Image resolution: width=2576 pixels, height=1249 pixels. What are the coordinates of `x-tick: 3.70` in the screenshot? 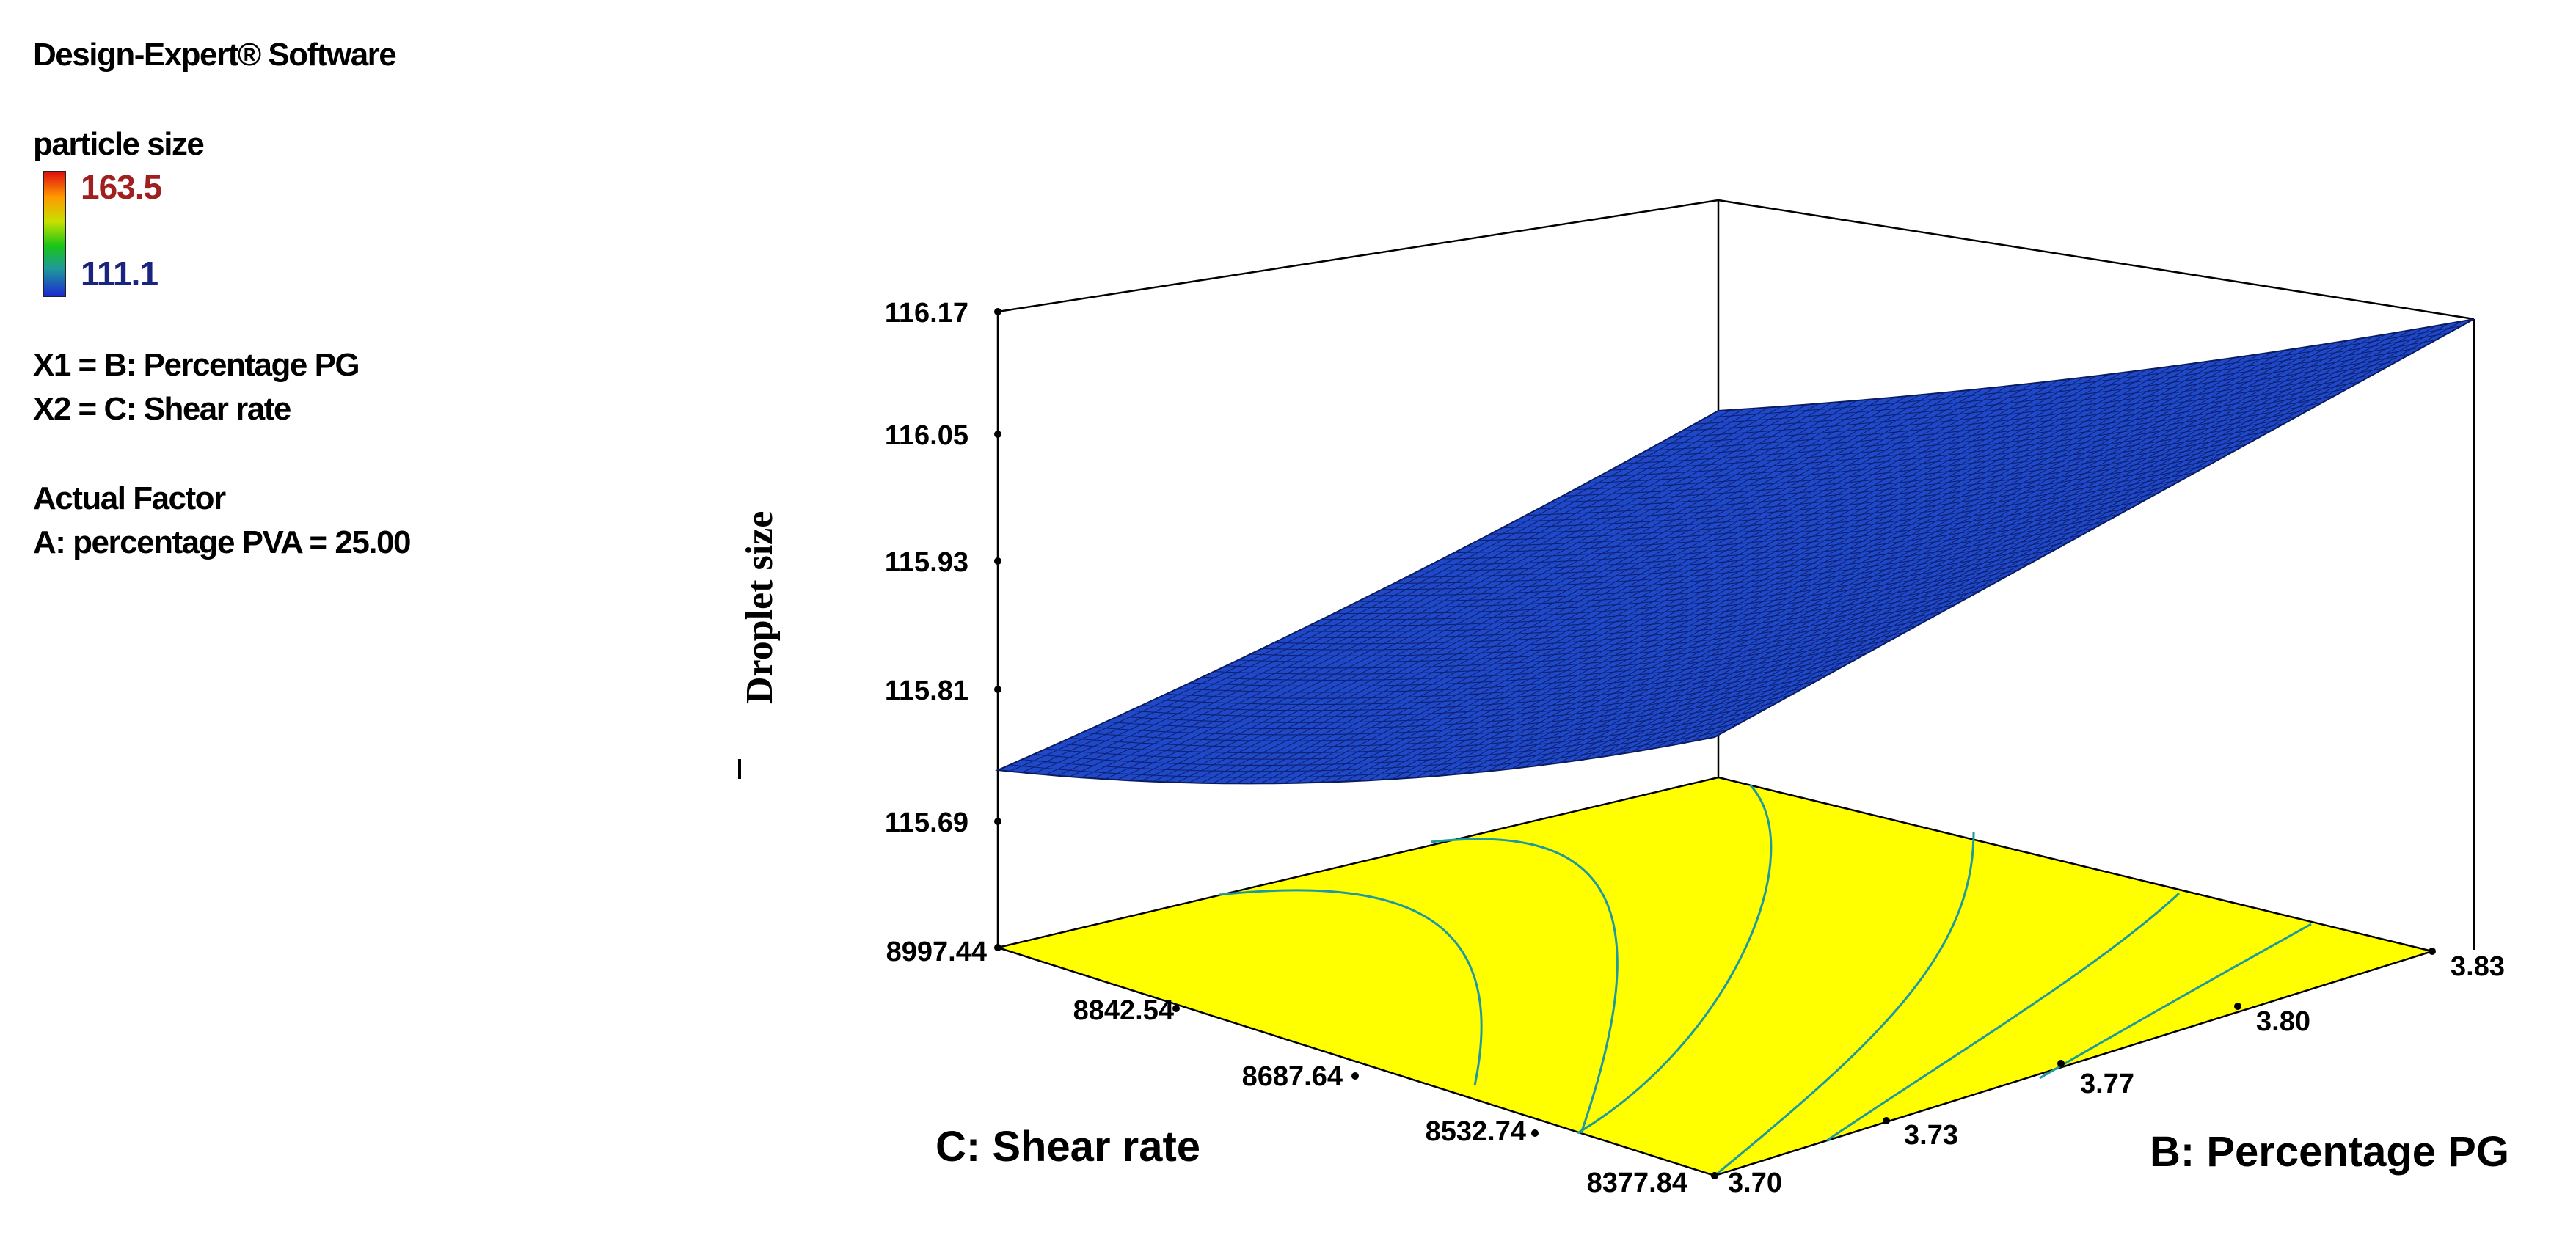 It's located at (1747, 1183).